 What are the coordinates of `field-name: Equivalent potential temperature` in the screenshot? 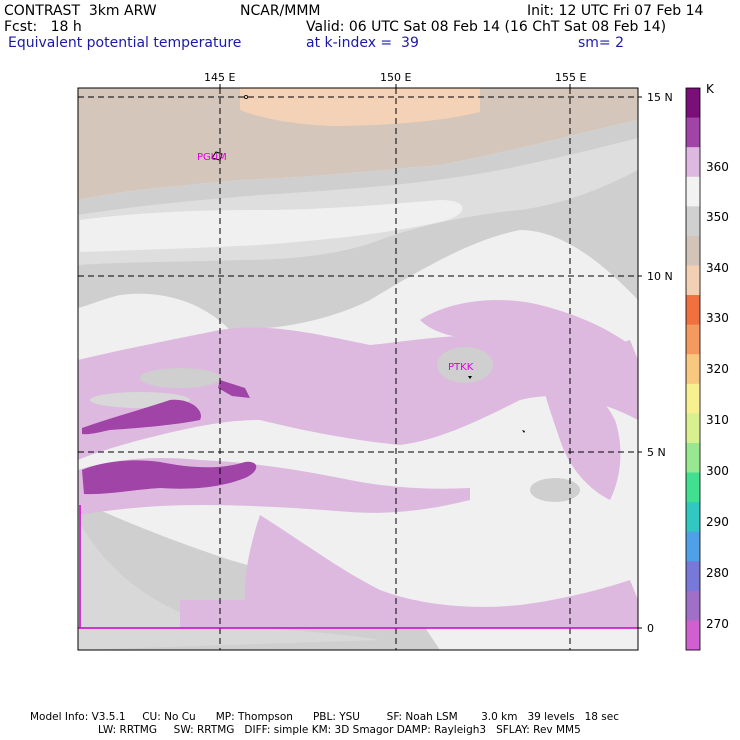 It's located at (125, 43).